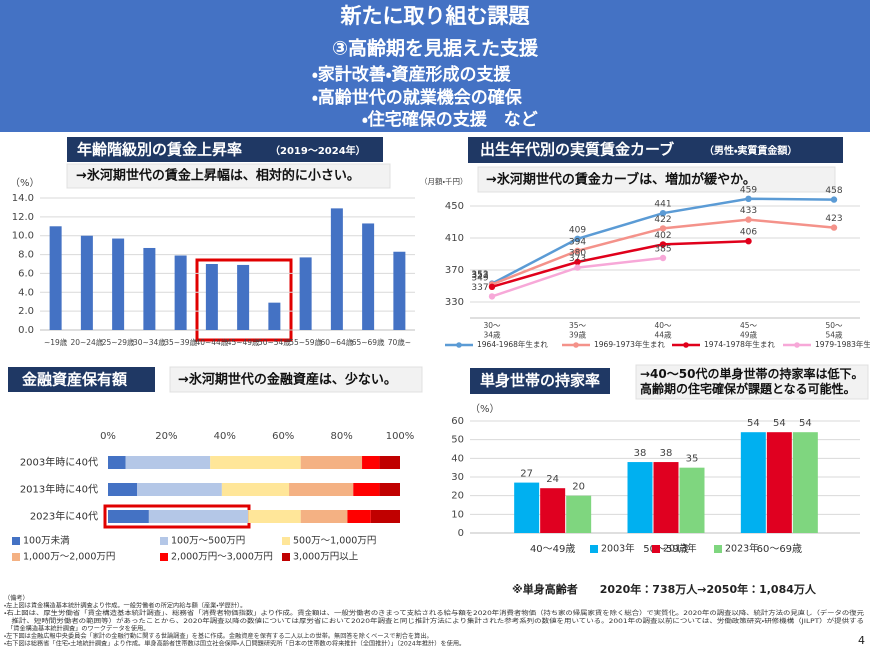 This screenshot has width=870, height=659. What do you see at coordinates (540, 381) in the screenshot?
I see `panel-title: 単身世帯の持家率` at bounding box center [540, 381].